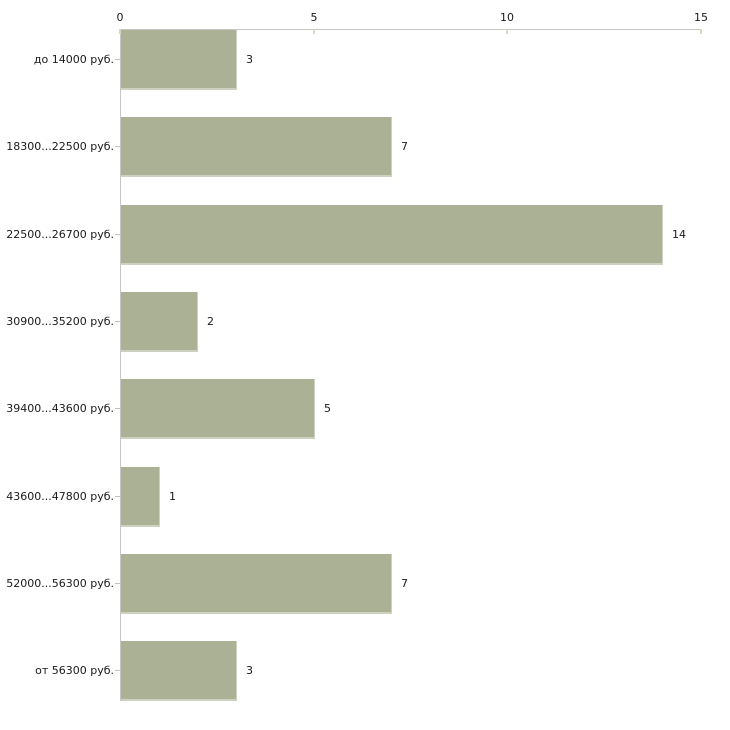 This screenshot has height=730, width=730. Describe the element at coordinates (507, 17) in the screenshot. I see `x-axis-tick-label: 10` at that location.